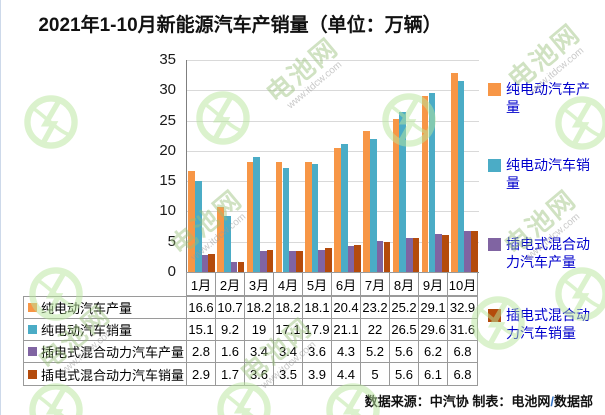  What do you see at coordinates (346, 351) in the screenshot?
I see `table-value-cell: 4.3` at bounding box center [346, 351].